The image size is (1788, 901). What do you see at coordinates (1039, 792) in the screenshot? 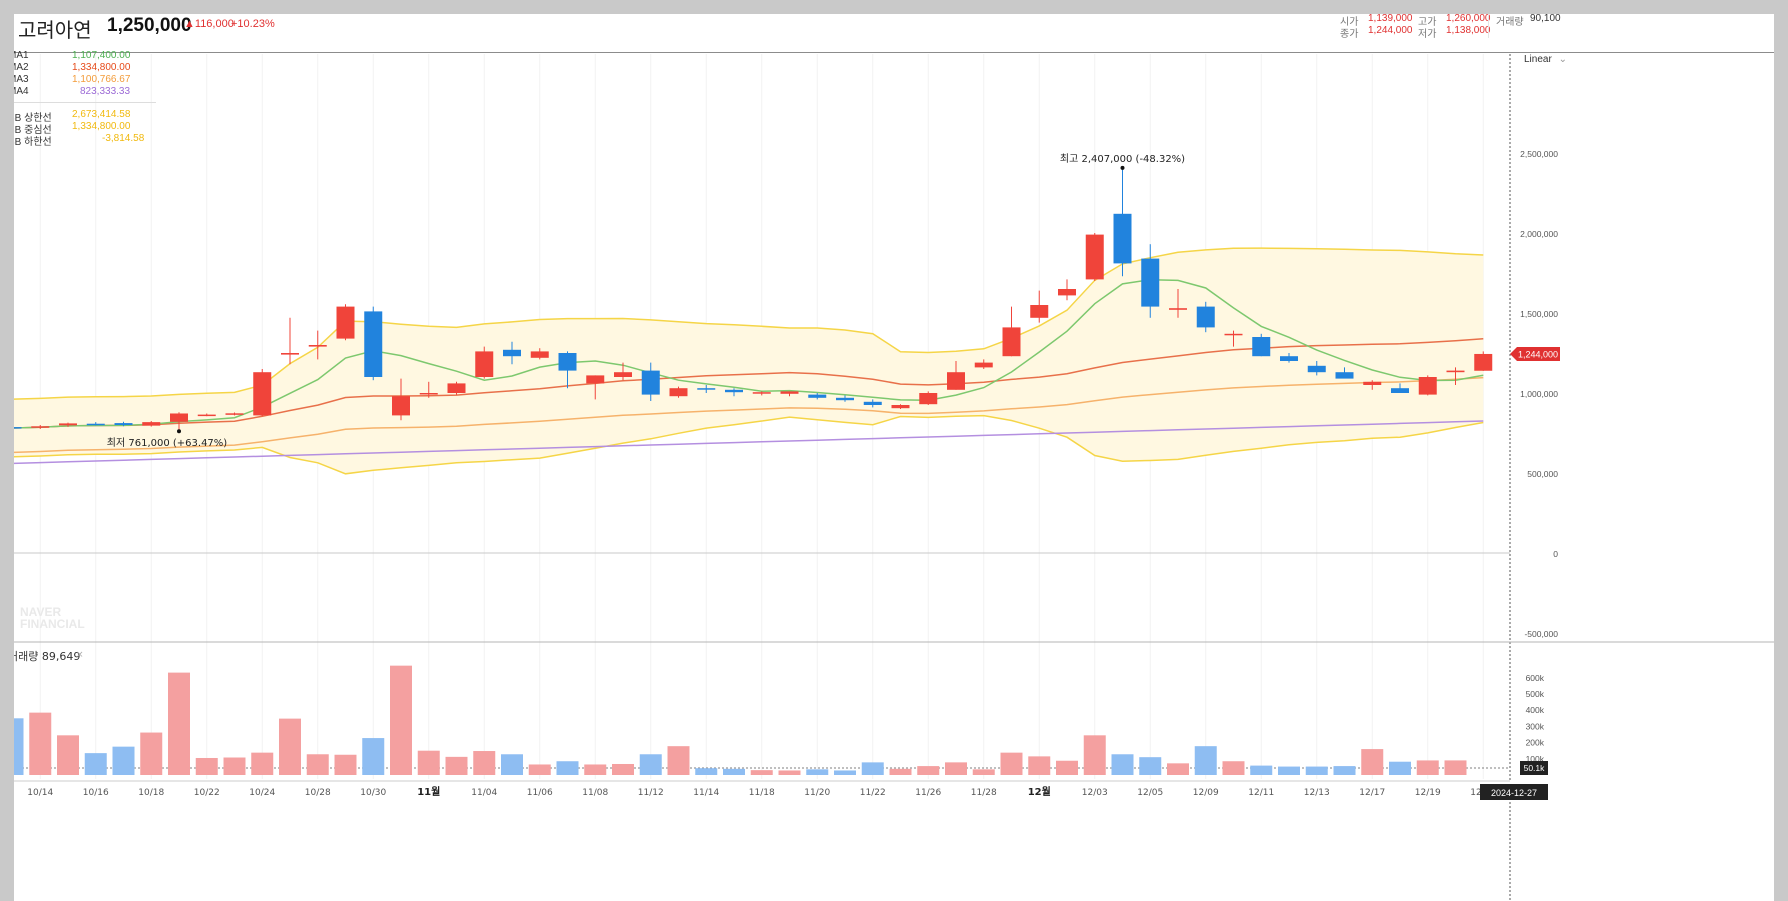
I see `x-tick-label: 12월` at bounding box center [1039, 792].